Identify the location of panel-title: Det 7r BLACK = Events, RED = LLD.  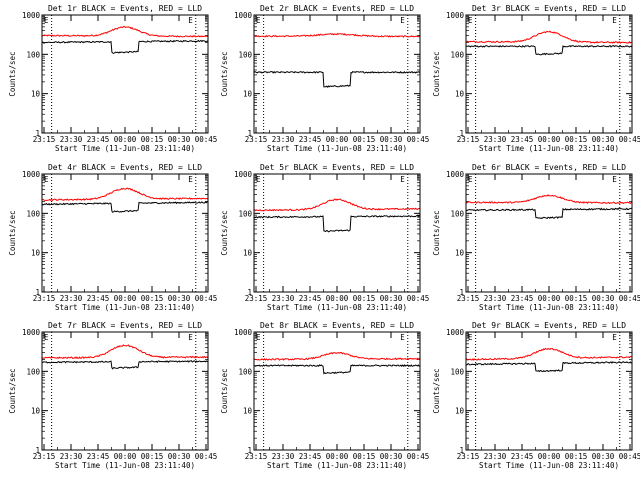
(125, 325).